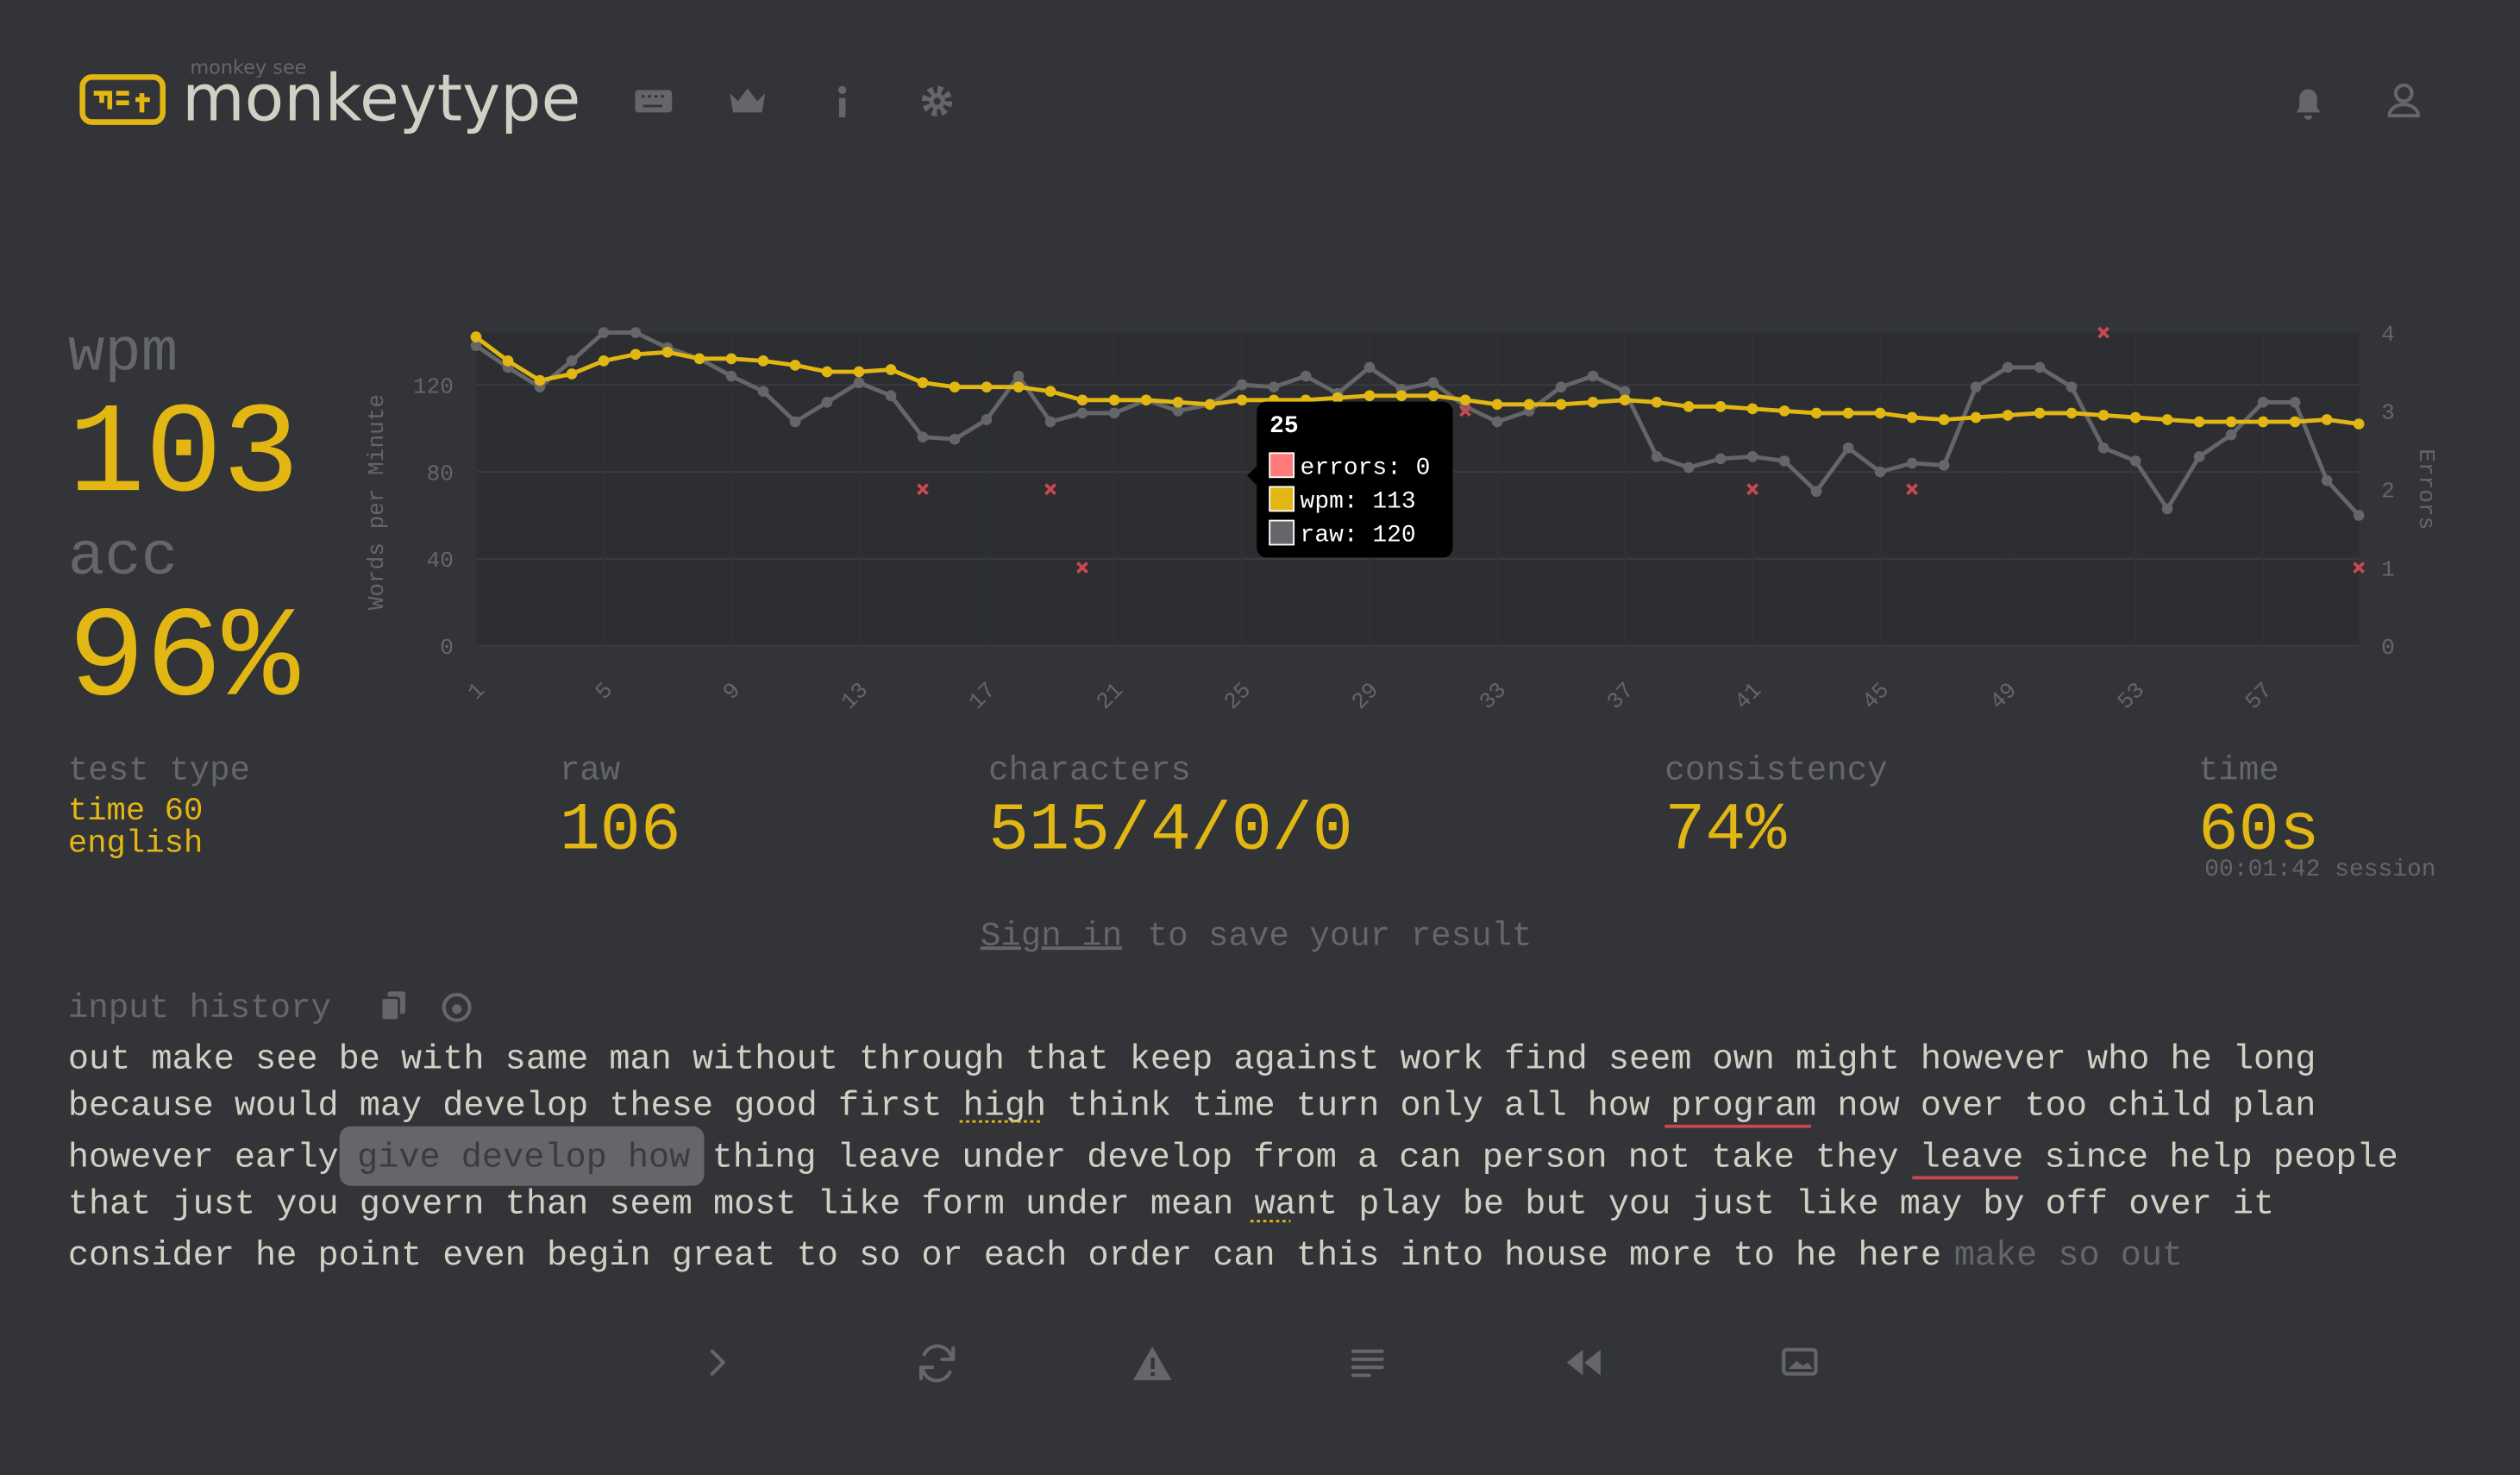  I want to click on practice-errors-button, so click(1152, 1363).